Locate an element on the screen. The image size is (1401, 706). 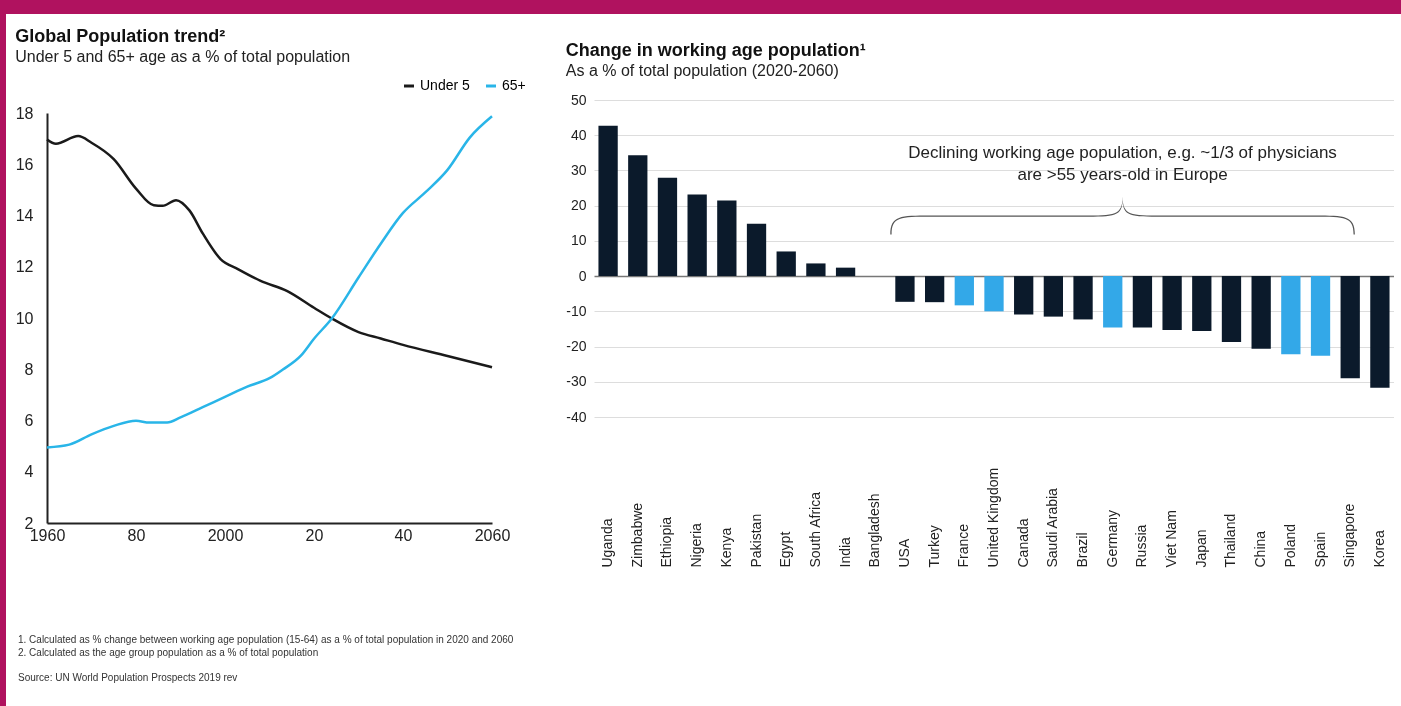
x-tick-label: South Africa is located at coordinates (814, 529).